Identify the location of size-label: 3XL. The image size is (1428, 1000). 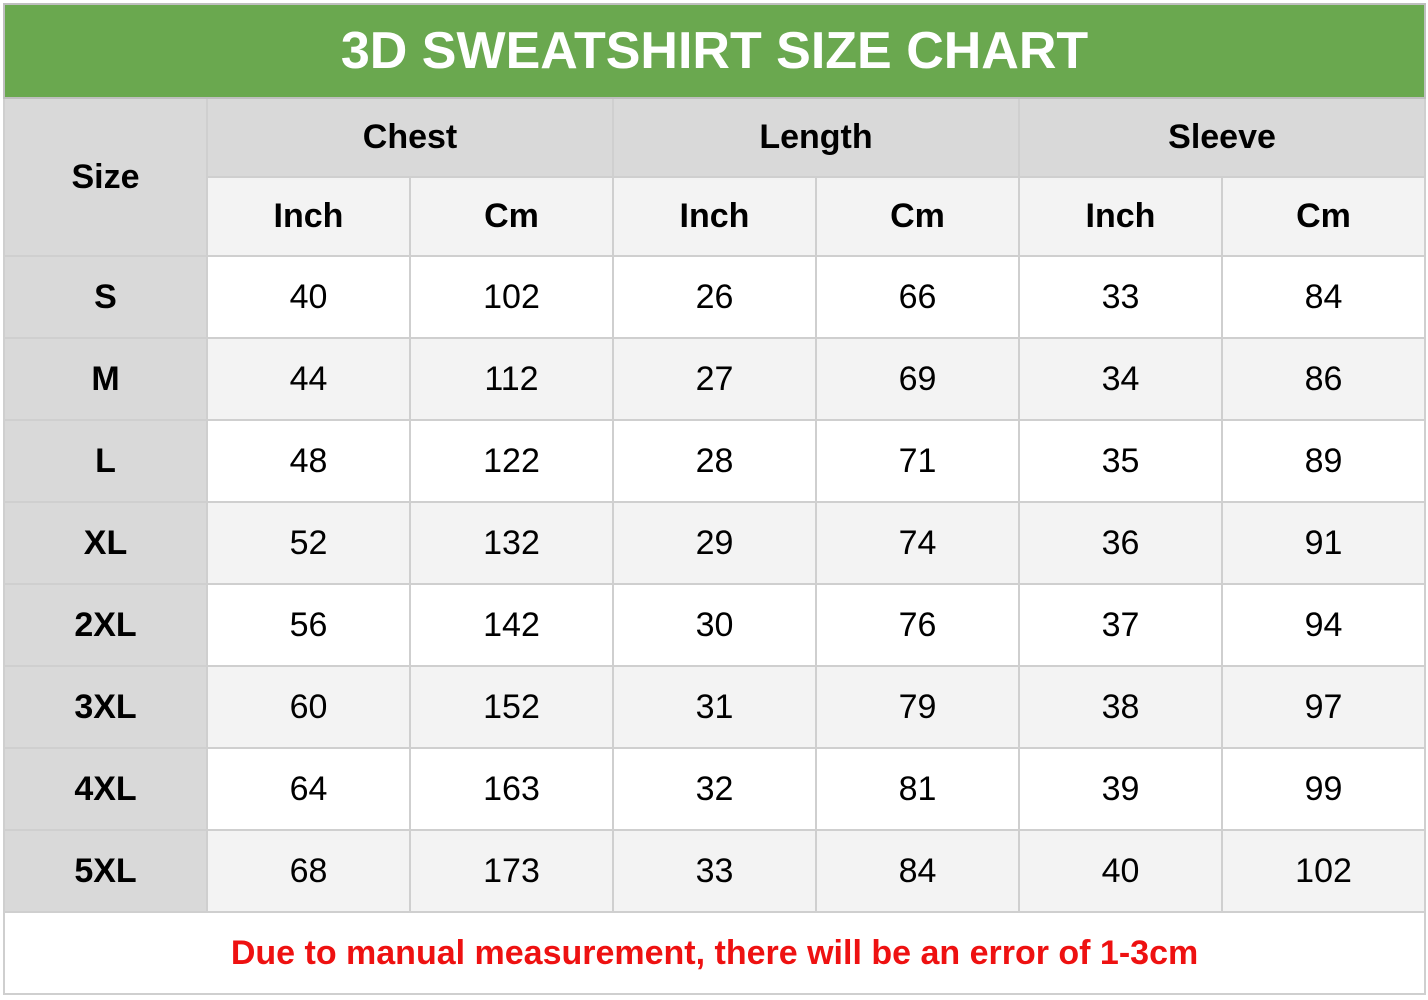
(105, 707).